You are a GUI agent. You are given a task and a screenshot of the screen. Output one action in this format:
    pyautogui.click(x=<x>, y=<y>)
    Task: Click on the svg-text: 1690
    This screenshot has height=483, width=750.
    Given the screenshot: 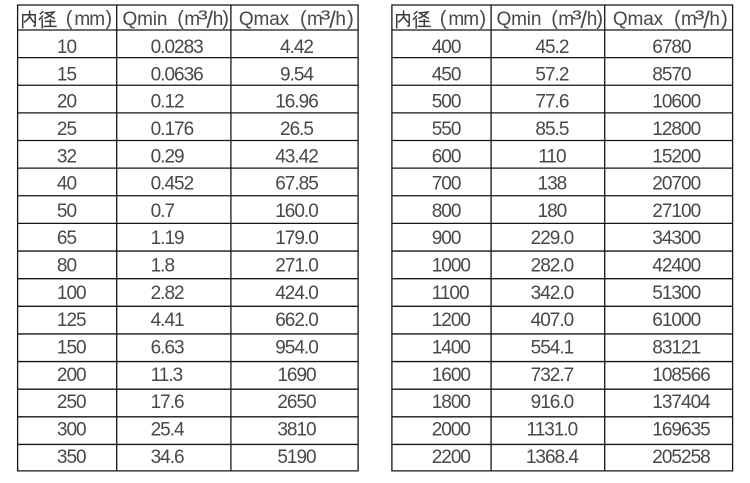 What is the action you would take?
    pyautogui.click(x=296, y=375)
    